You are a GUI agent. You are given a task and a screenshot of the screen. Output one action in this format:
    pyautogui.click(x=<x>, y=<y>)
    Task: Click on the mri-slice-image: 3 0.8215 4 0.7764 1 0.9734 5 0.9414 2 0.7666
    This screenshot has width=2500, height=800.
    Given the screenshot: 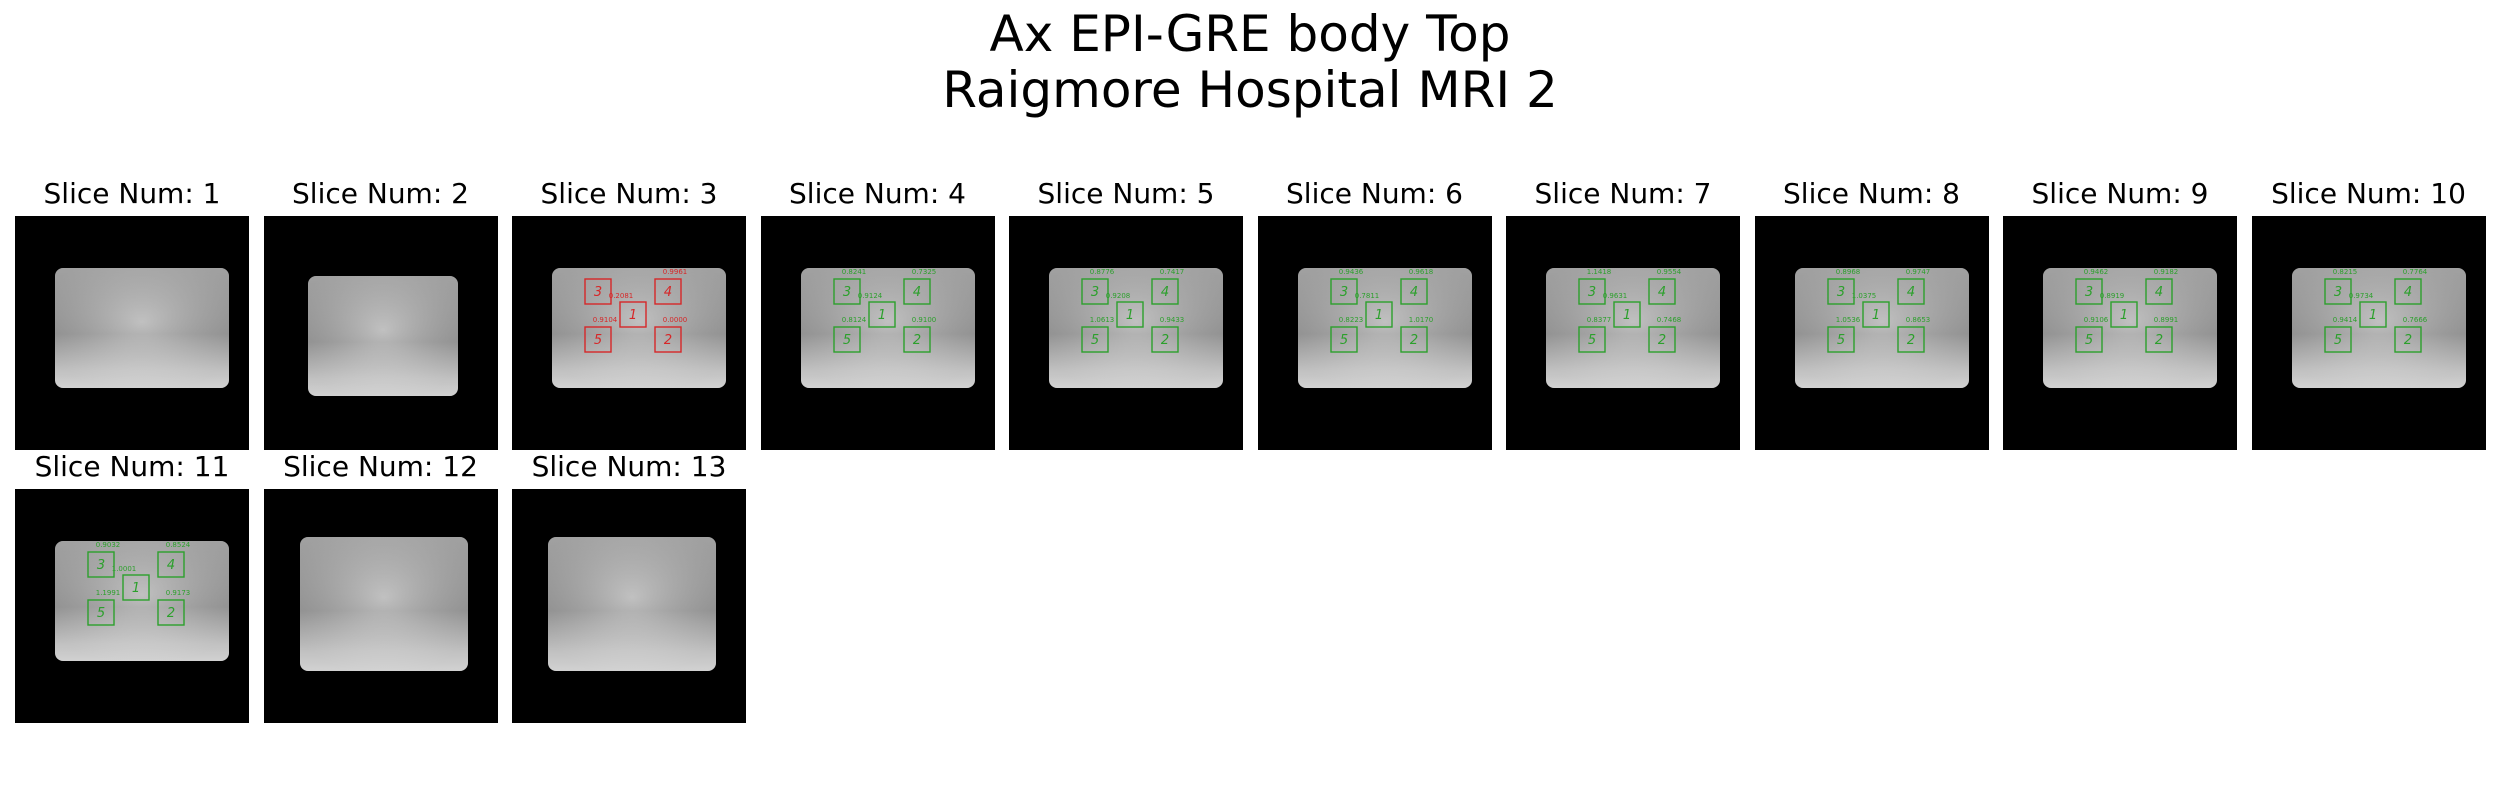 What is the action you would take?
    pyautogui.click(x=2368, y=333)
    